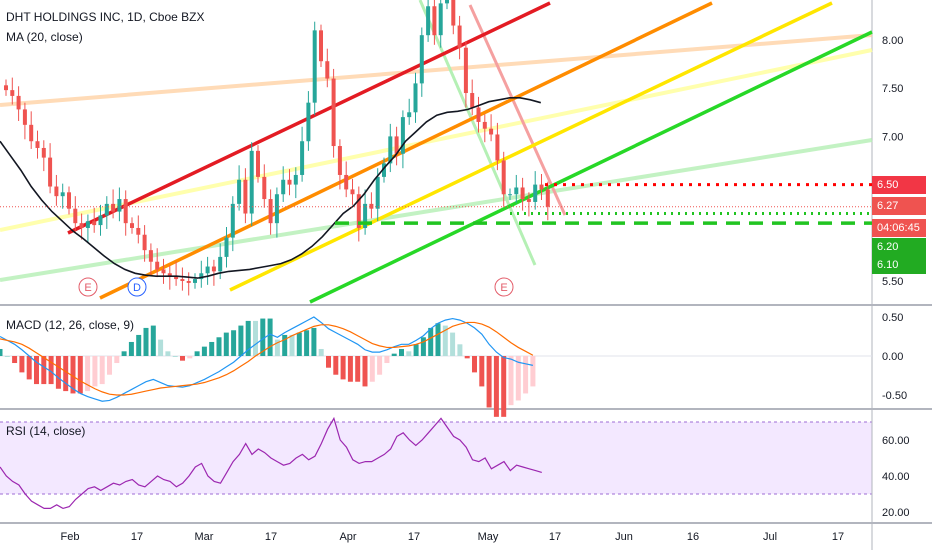 The height and width of the screenshot is (550, 932). What do you see at coordinates (70, 537) in the screenshot?
I see `x-tick-label: Feb` at bounding box center [70, 537].